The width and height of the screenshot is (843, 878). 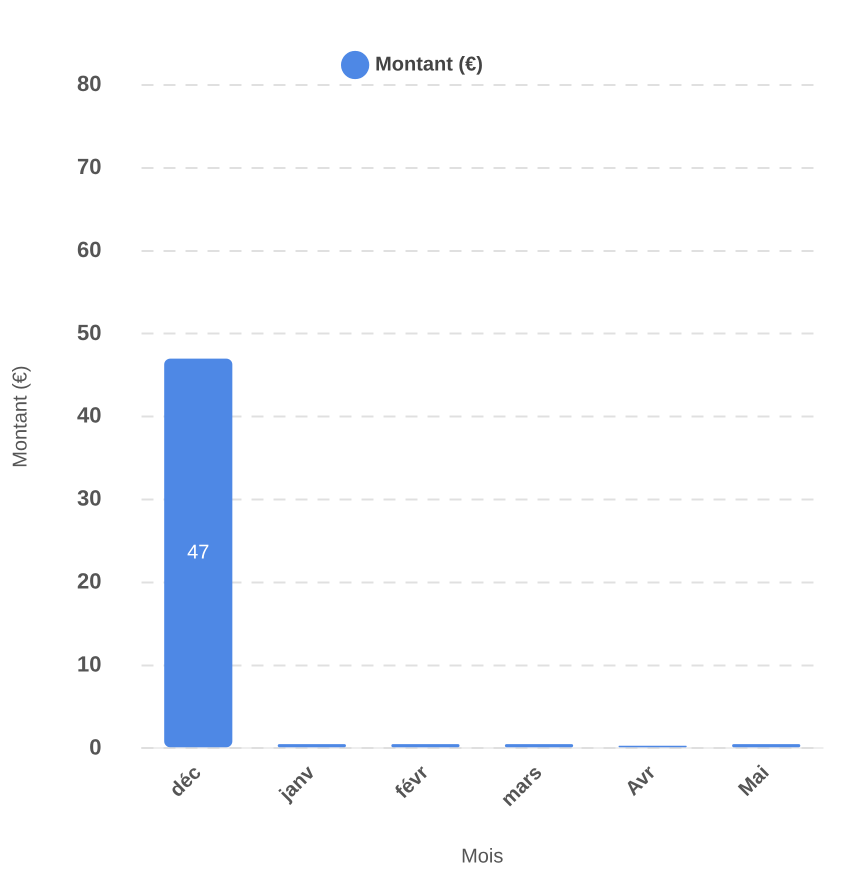 What do you see at coordinates (429, 65) in the screenshot?
I see `legend-label: Montant (€)` at bounding box center [429, 65].